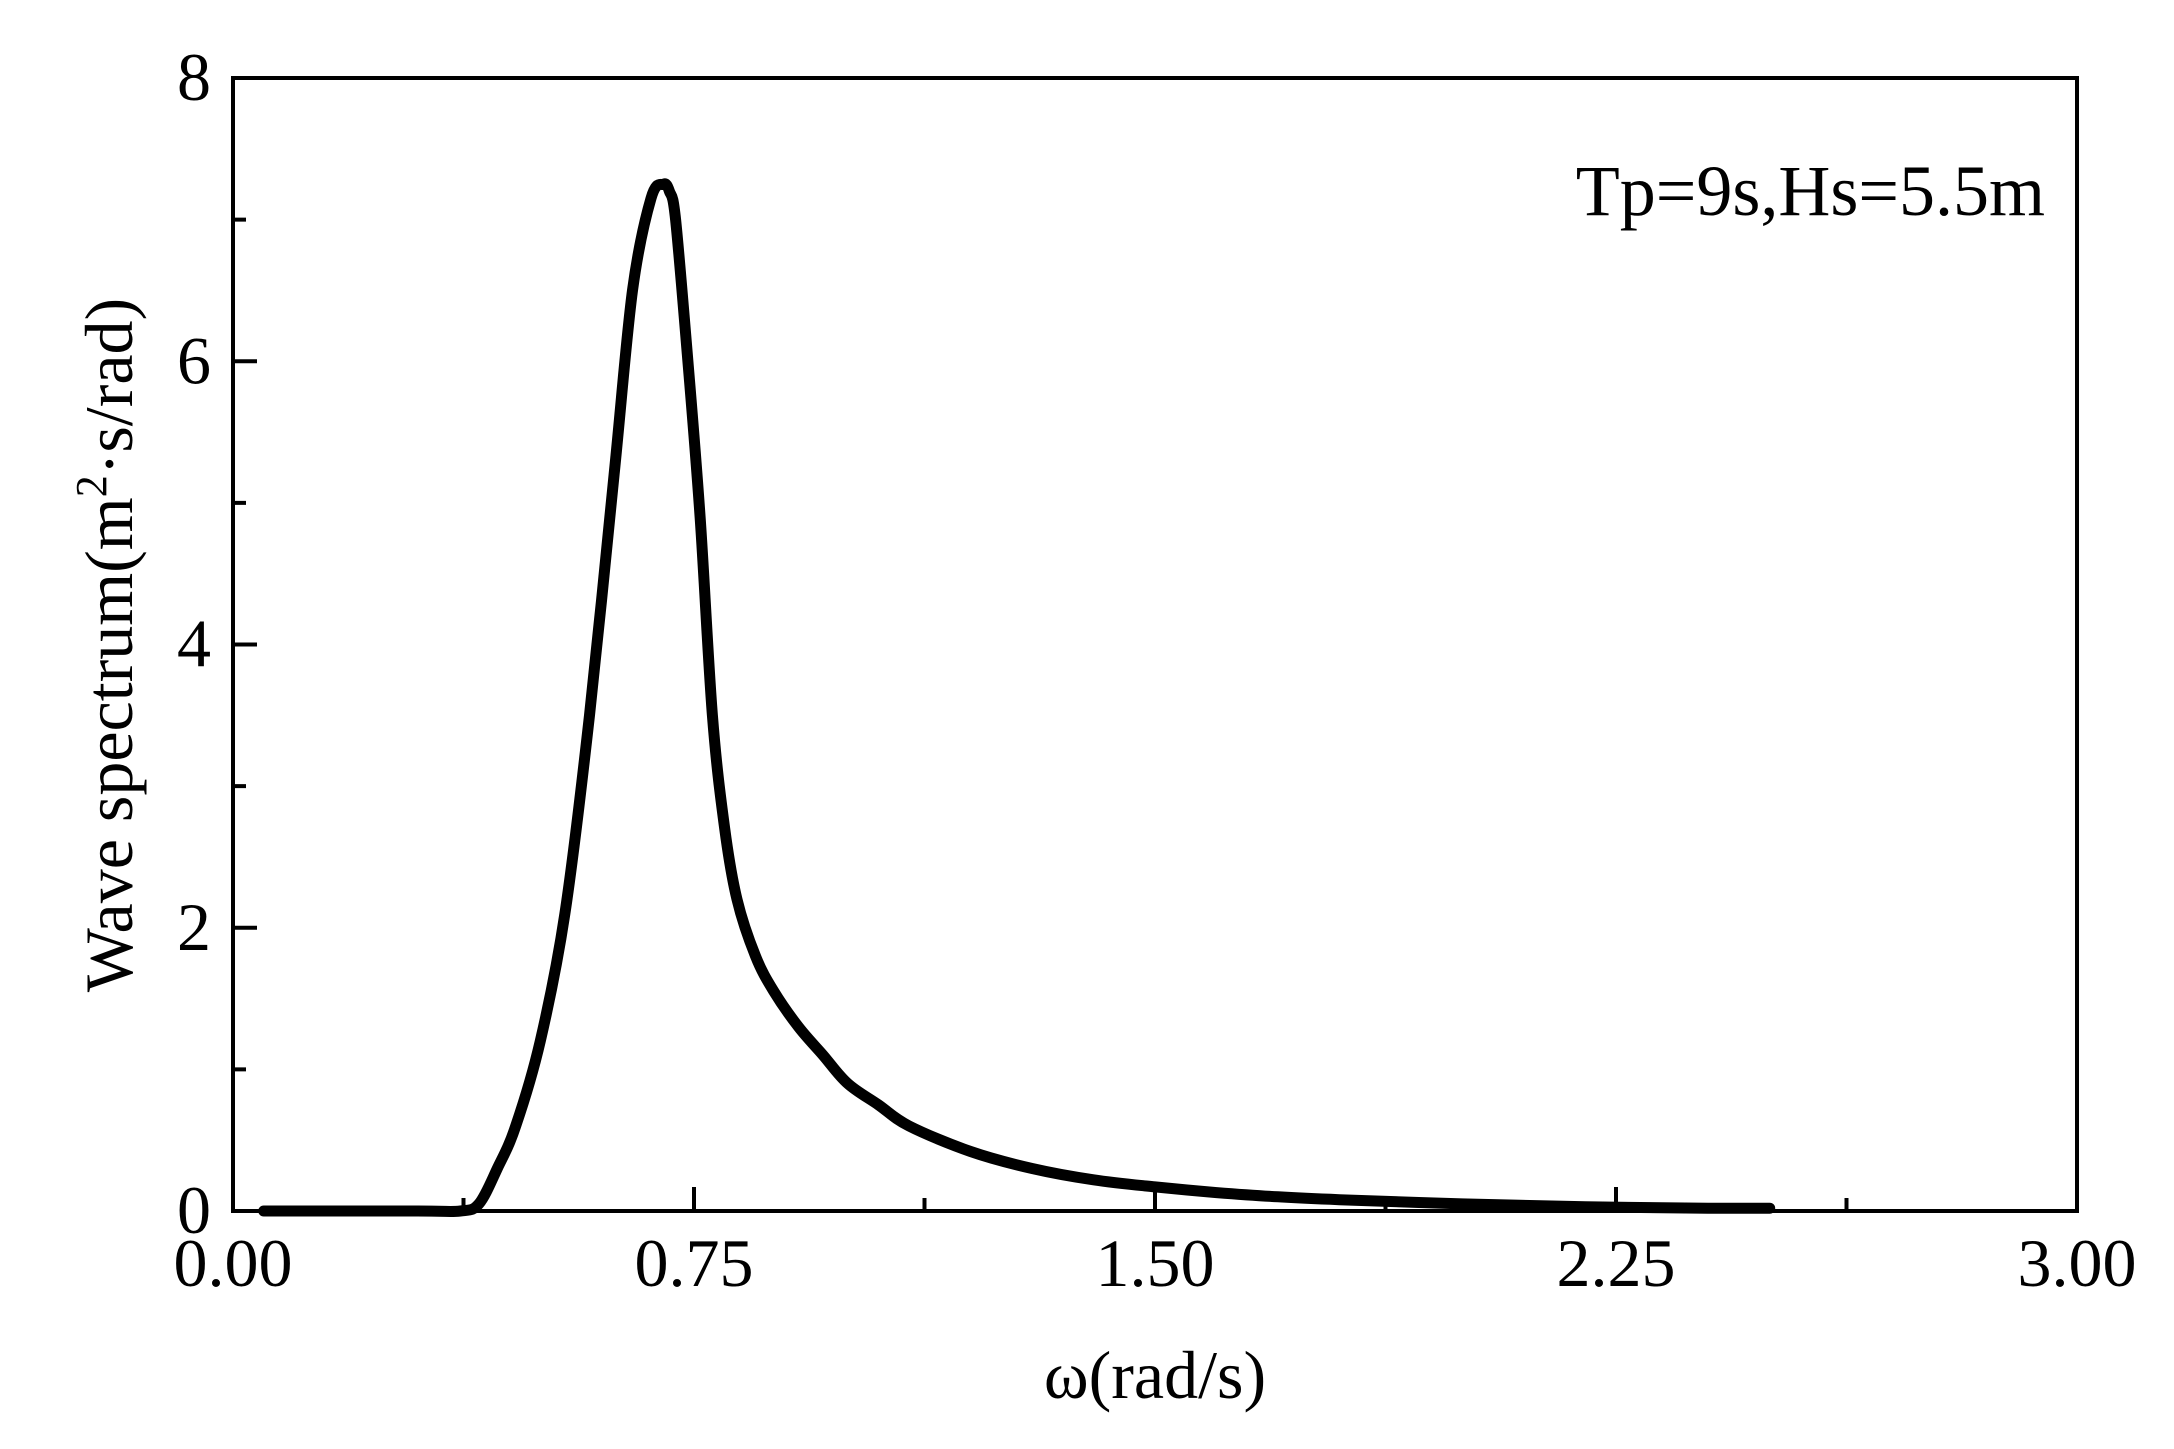 This screenshot has width=2174, height=1449. What do you see at coordinates (2077, 1263) in the screenshot?
I see `x-tick-label: 3.00` at bounding box center [2077, 1263].